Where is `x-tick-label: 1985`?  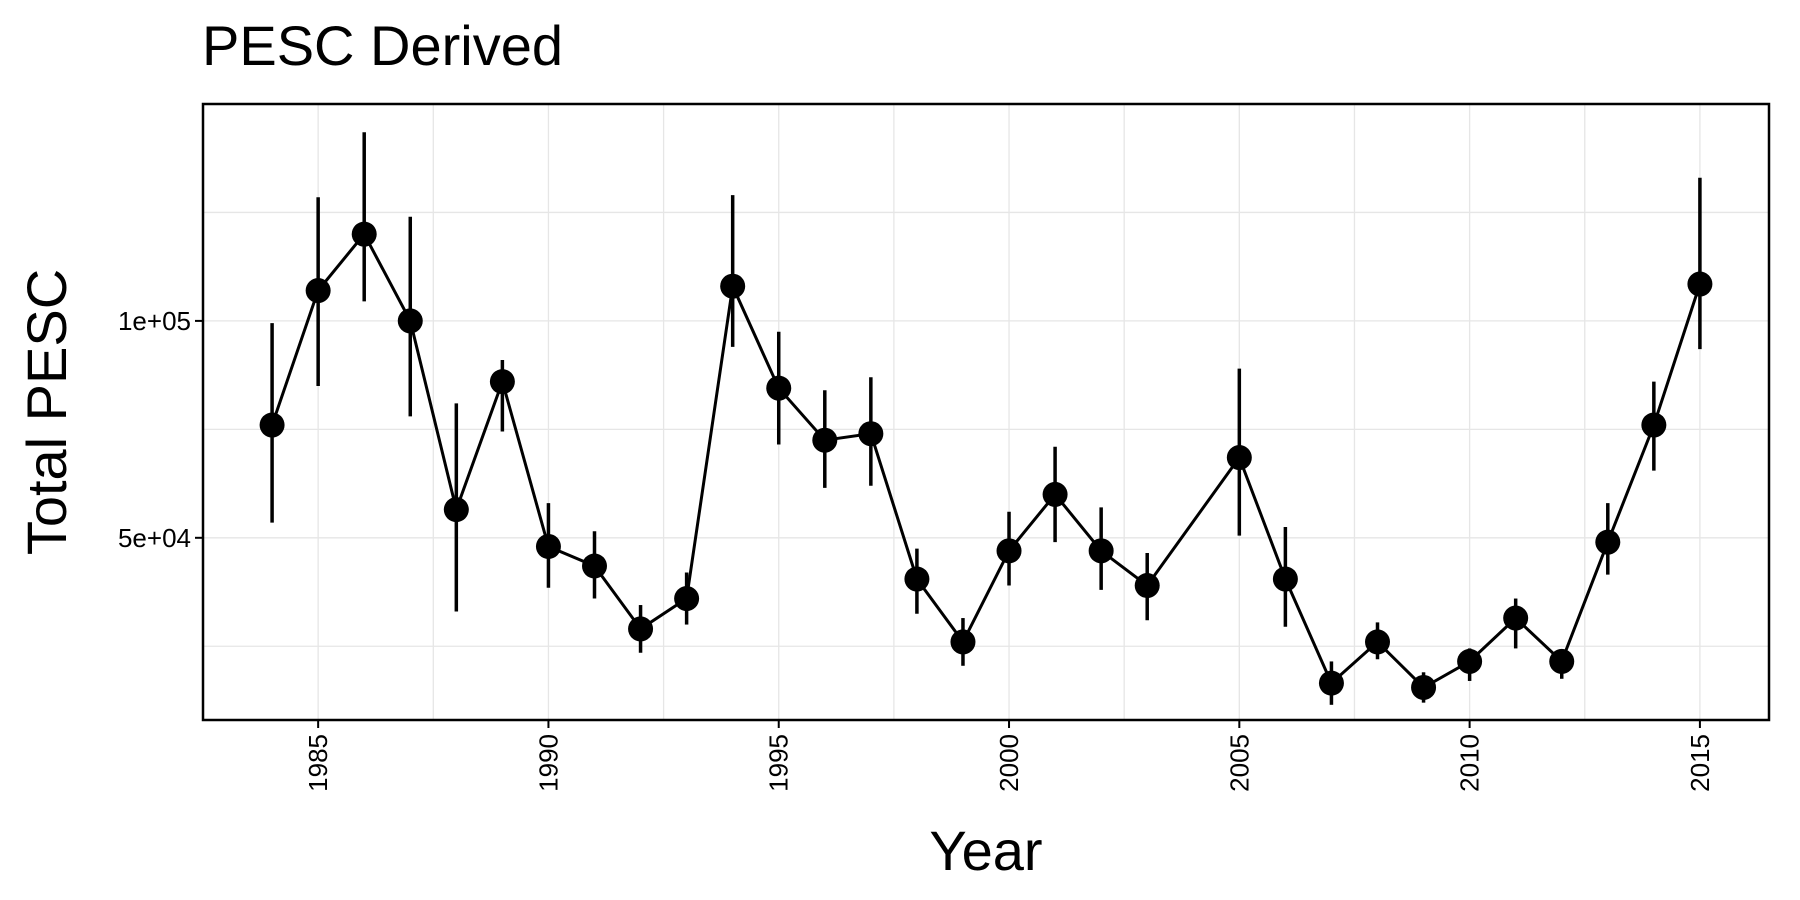
x-tick-label: 1985 is located at coordinates (318, 763).